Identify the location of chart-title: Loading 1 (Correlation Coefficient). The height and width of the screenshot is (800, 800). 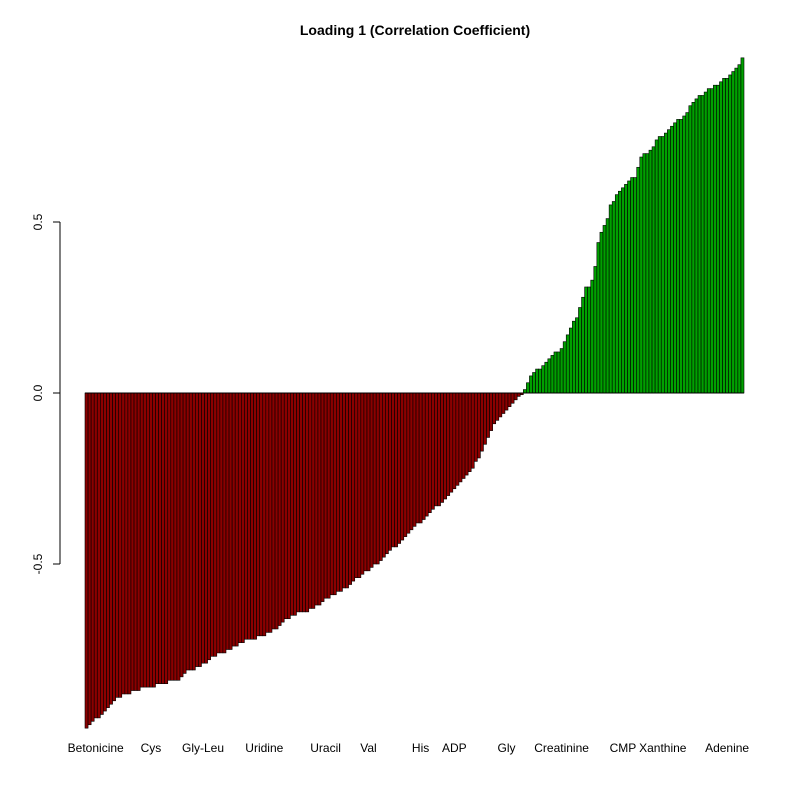
(415, 30).